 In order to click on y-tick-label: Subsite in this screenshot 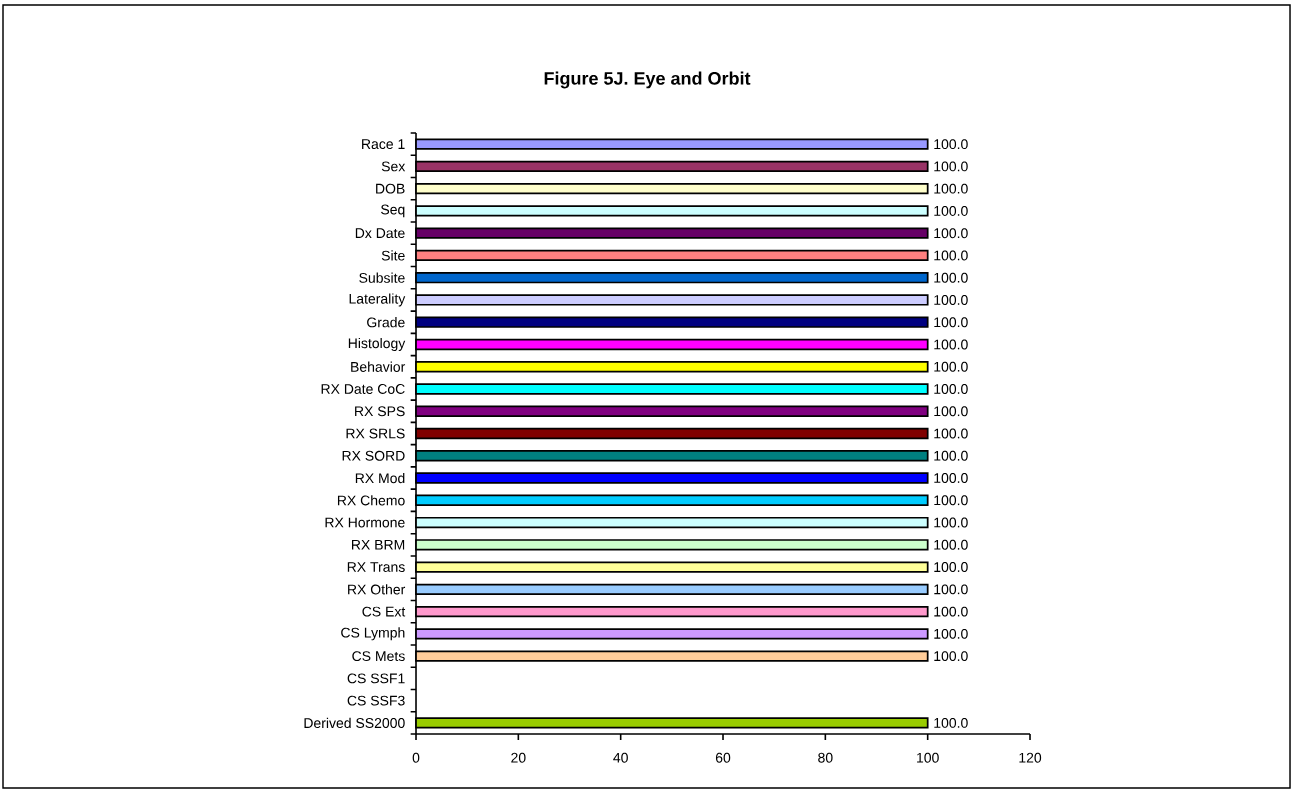, I will do `click(382, 277)`.